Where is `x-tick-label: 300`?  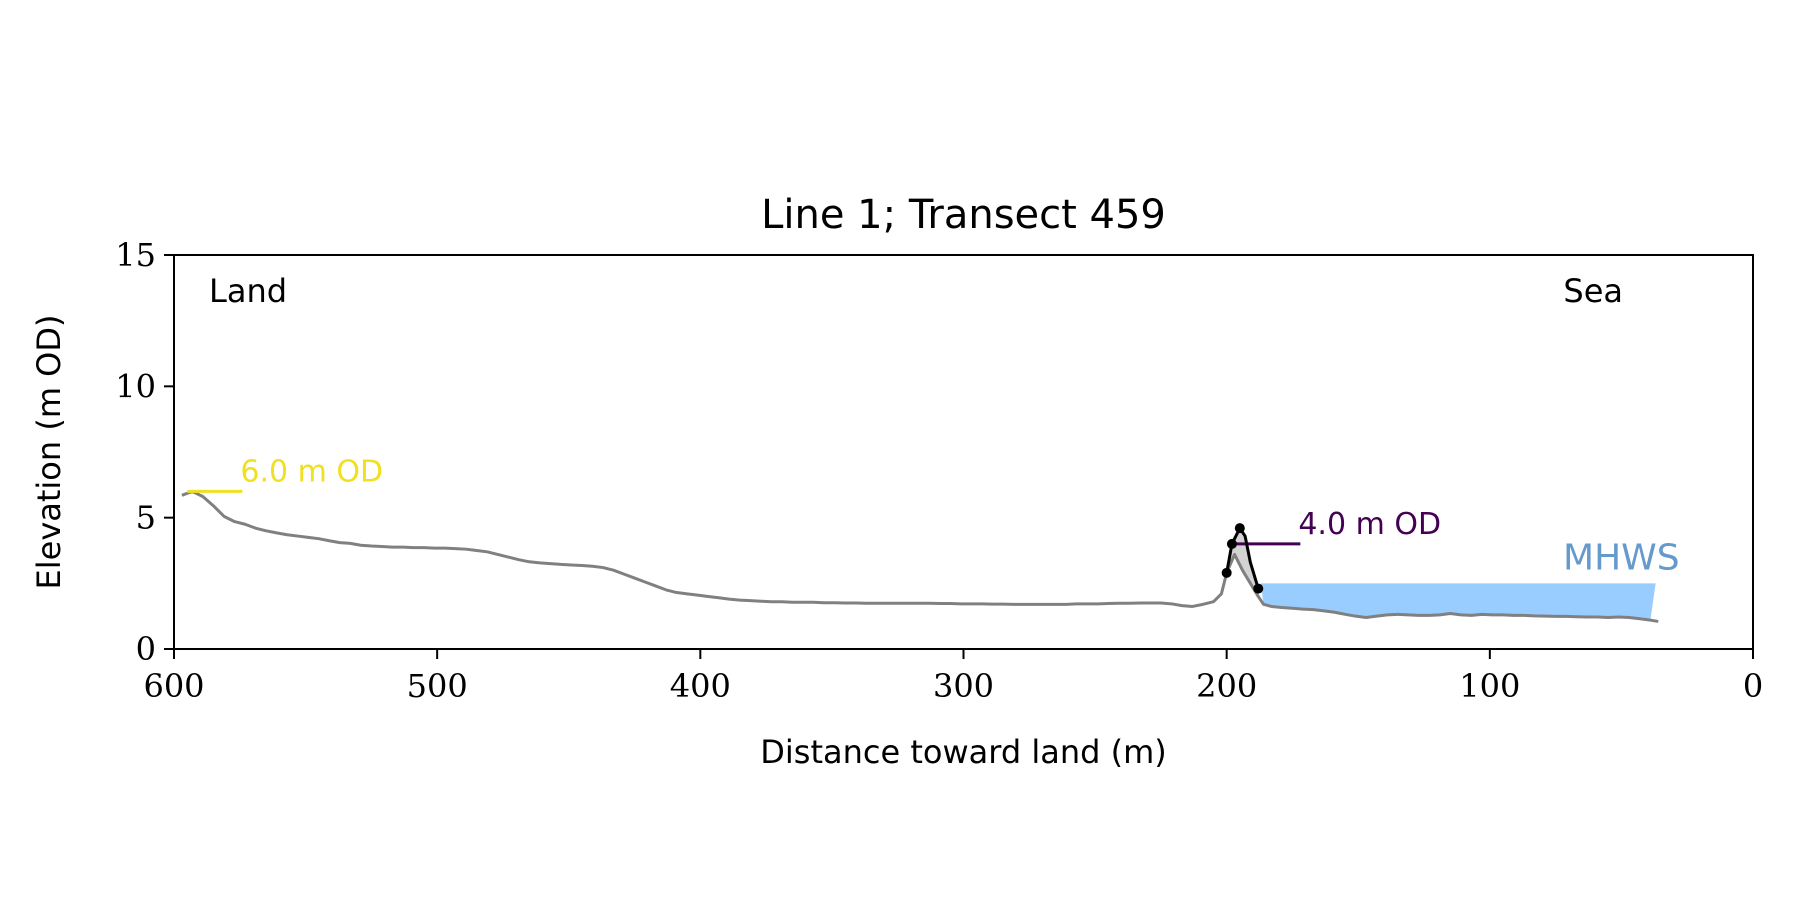 x-tick-label: 300 is located at coordinates (963, 686).